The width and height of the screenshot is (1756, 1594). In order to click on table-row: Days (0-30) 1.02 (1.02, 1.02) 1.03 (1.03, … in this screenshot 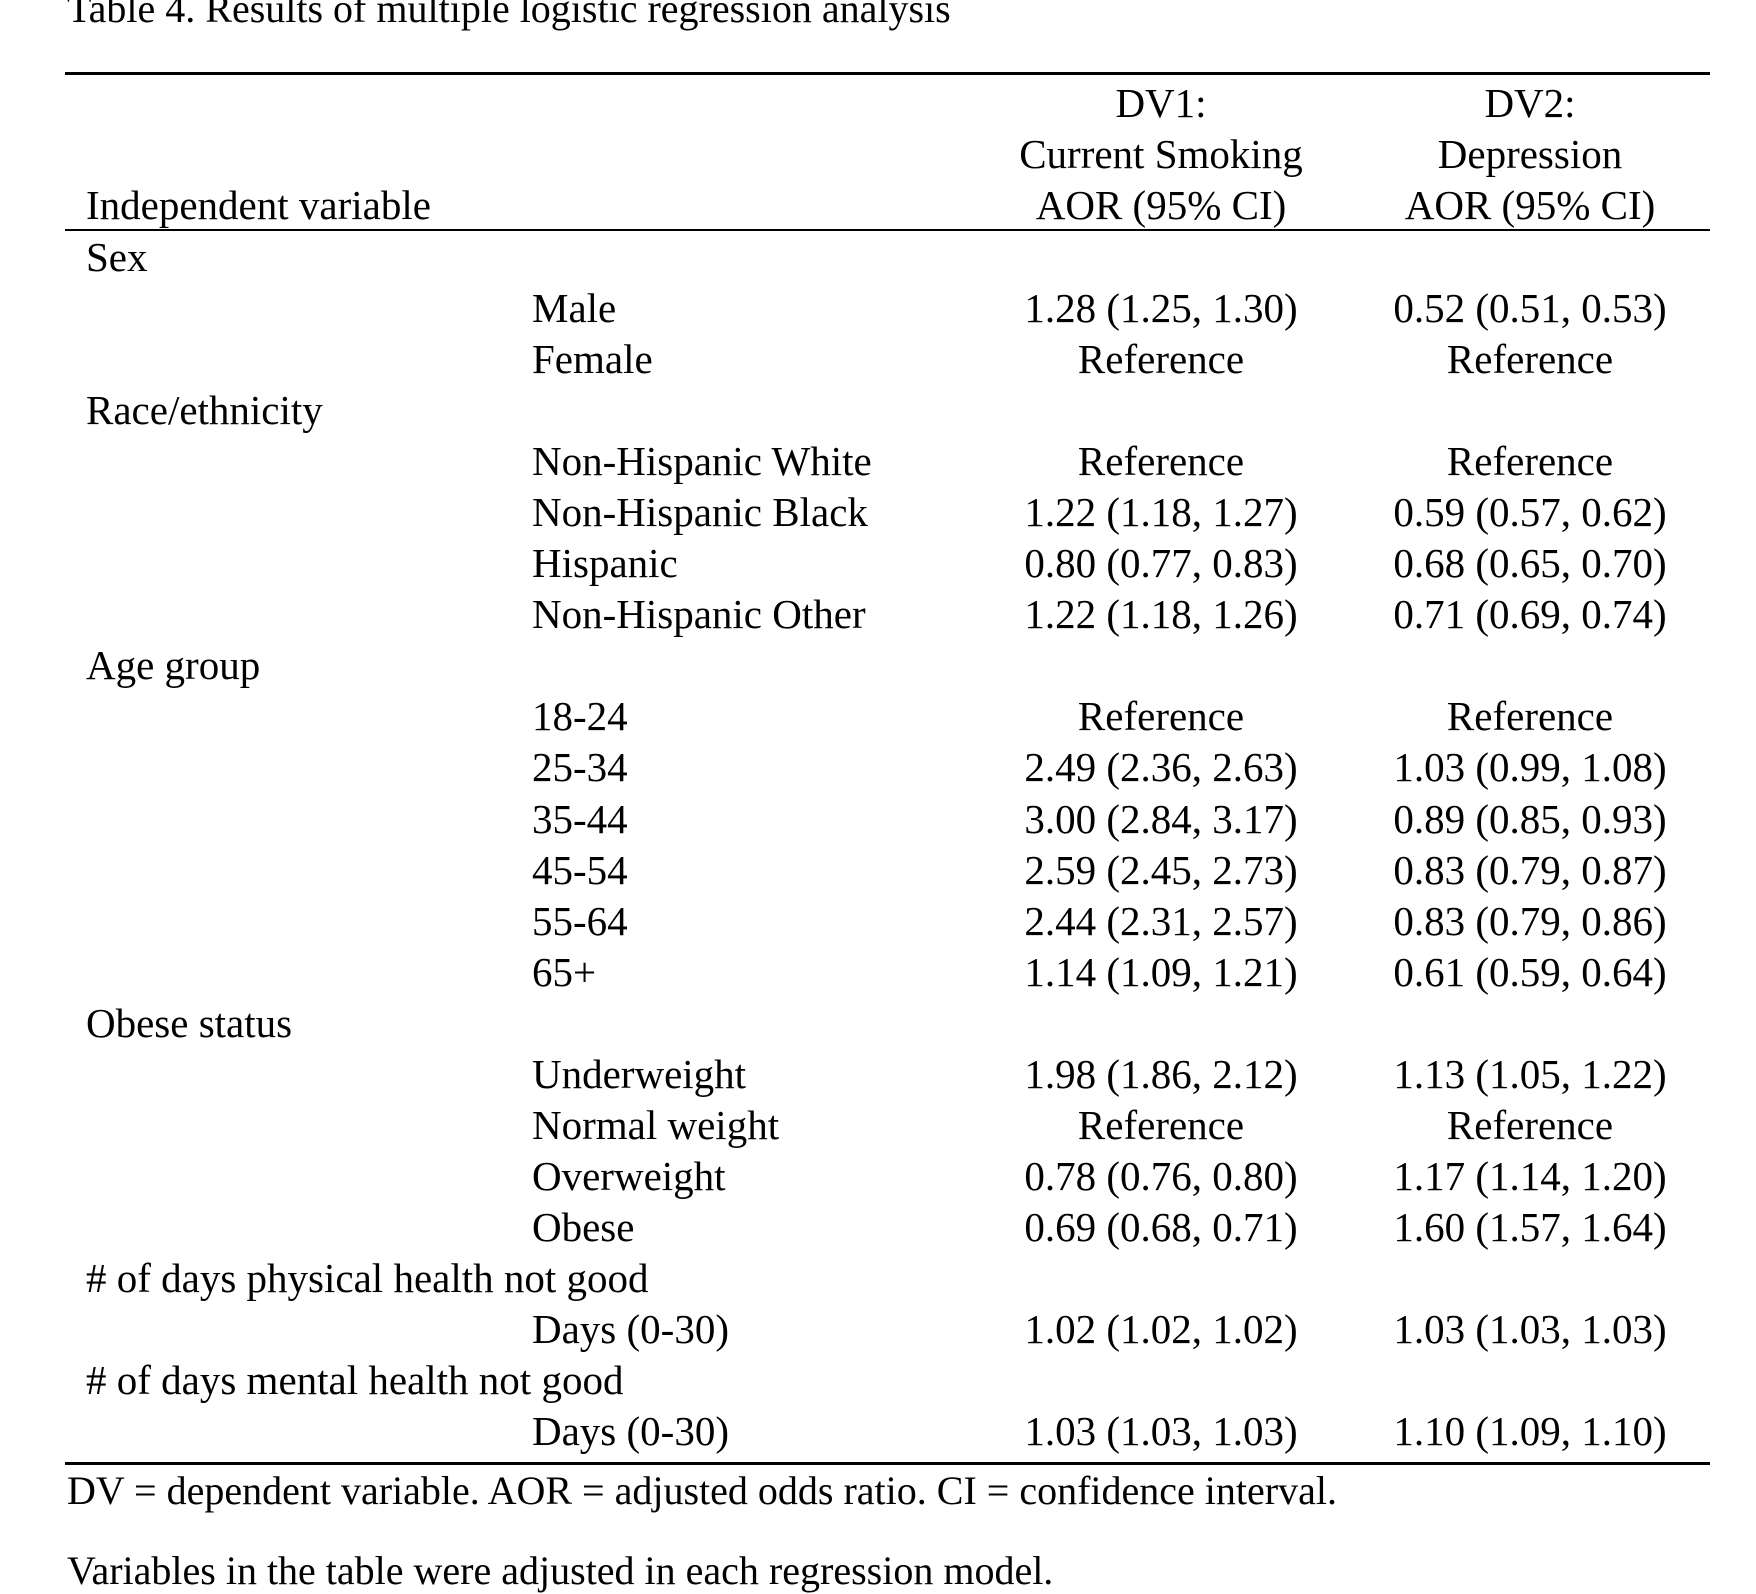, I will do `click(878, 1329)`.